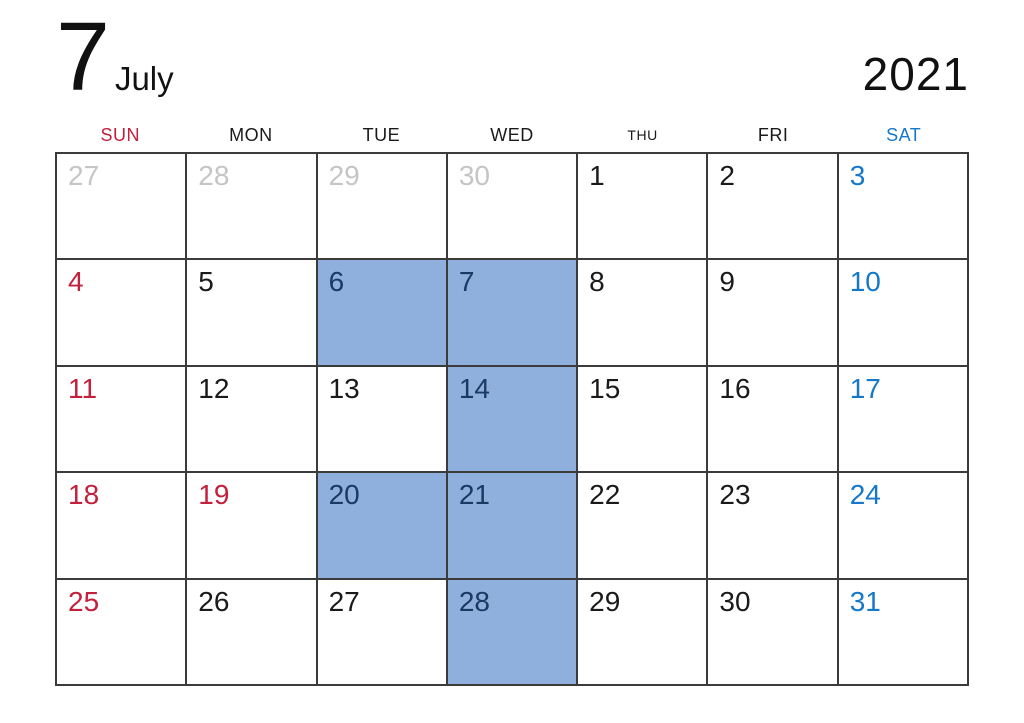 The image size is (1024, 723). I want to click on calendar-cell-19: 19, so click(252, 526).